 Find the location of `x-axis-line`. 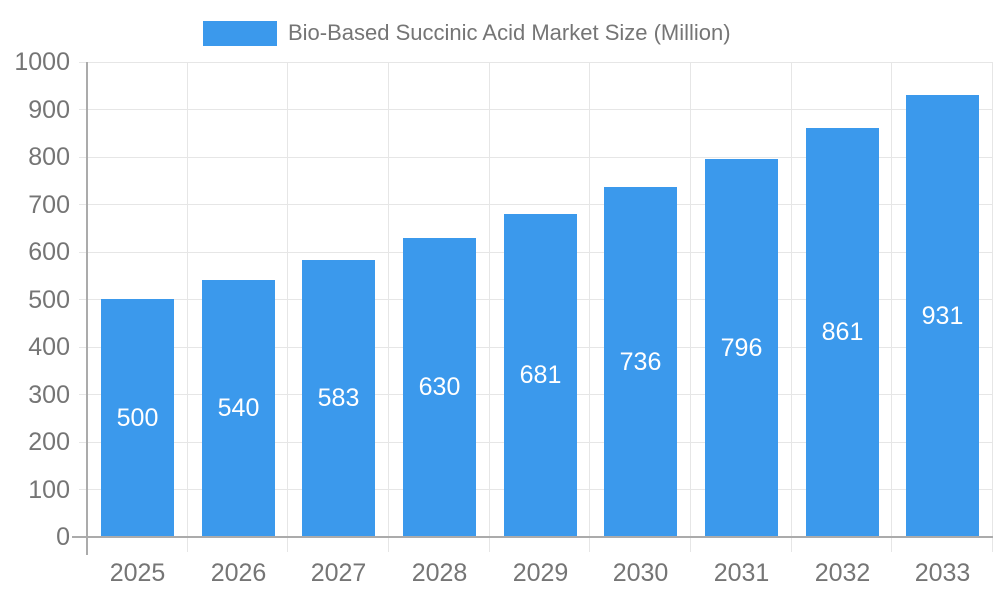

x-axis-line is located at coordinates (532, 537).